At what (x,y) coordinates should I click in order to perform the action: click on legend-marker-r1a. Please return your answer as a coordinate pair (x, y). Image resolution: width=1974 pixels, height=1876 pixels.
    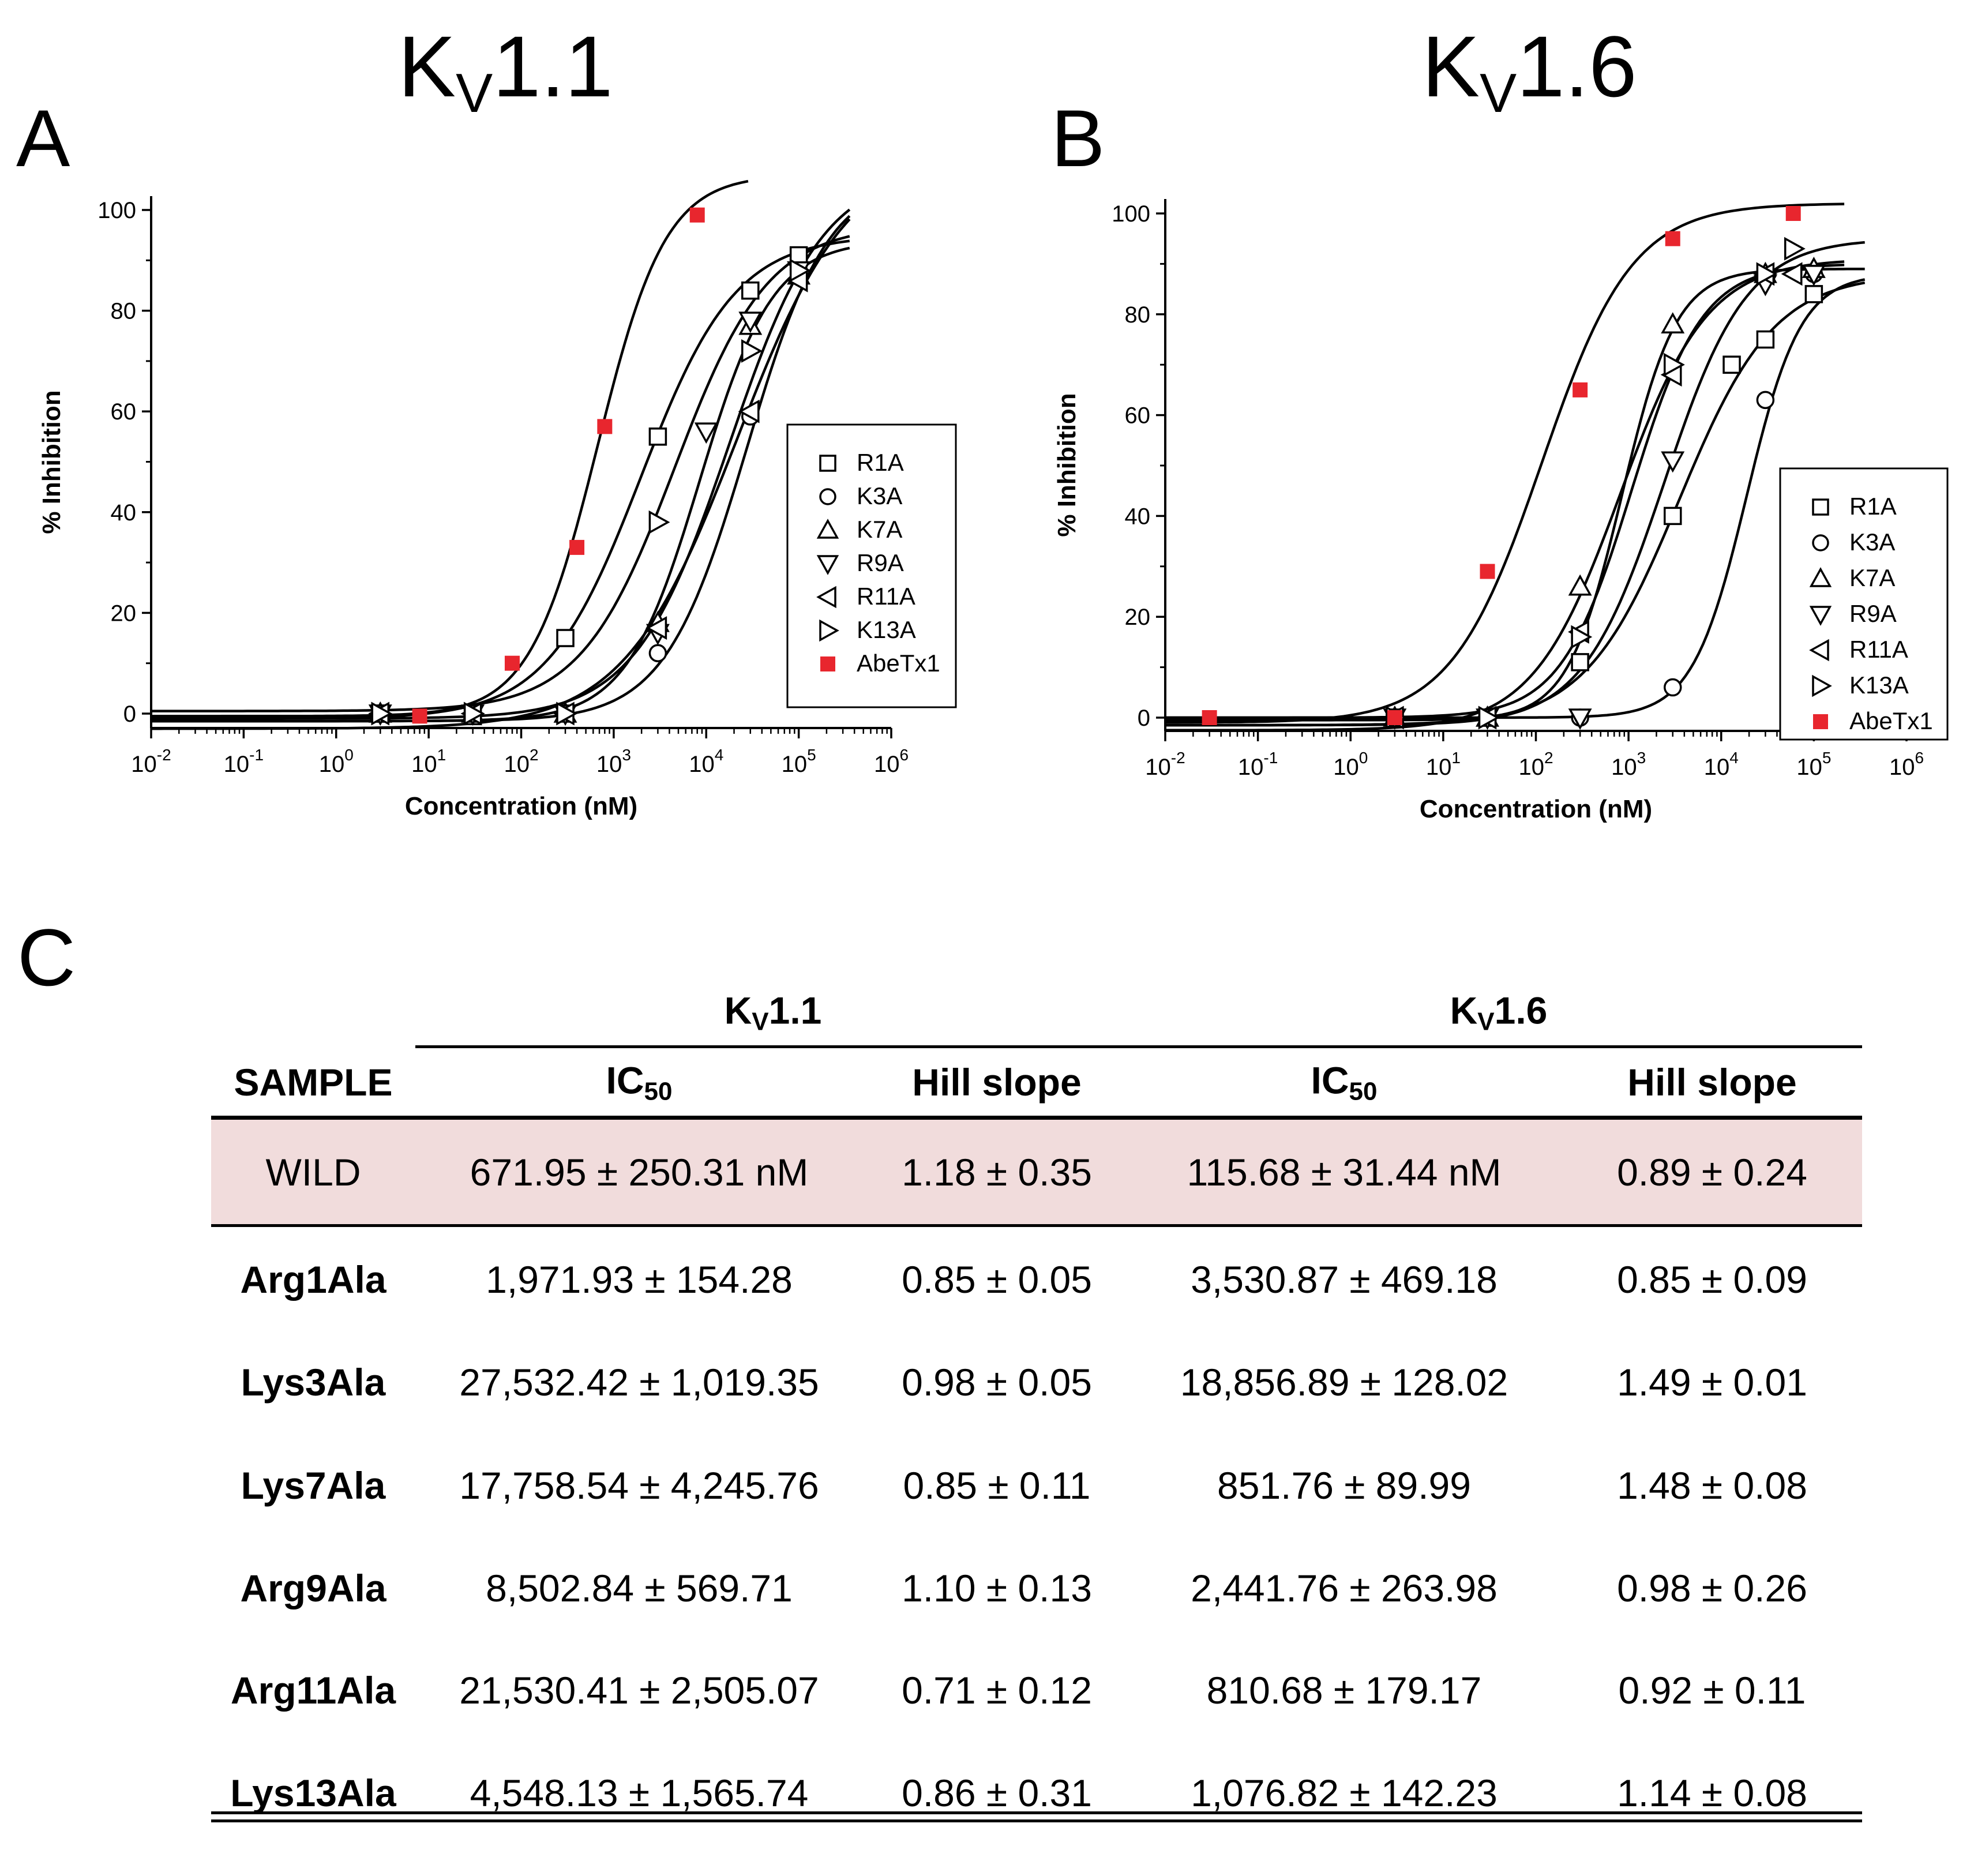
    Looking at the image, I should click on (1820, 507).